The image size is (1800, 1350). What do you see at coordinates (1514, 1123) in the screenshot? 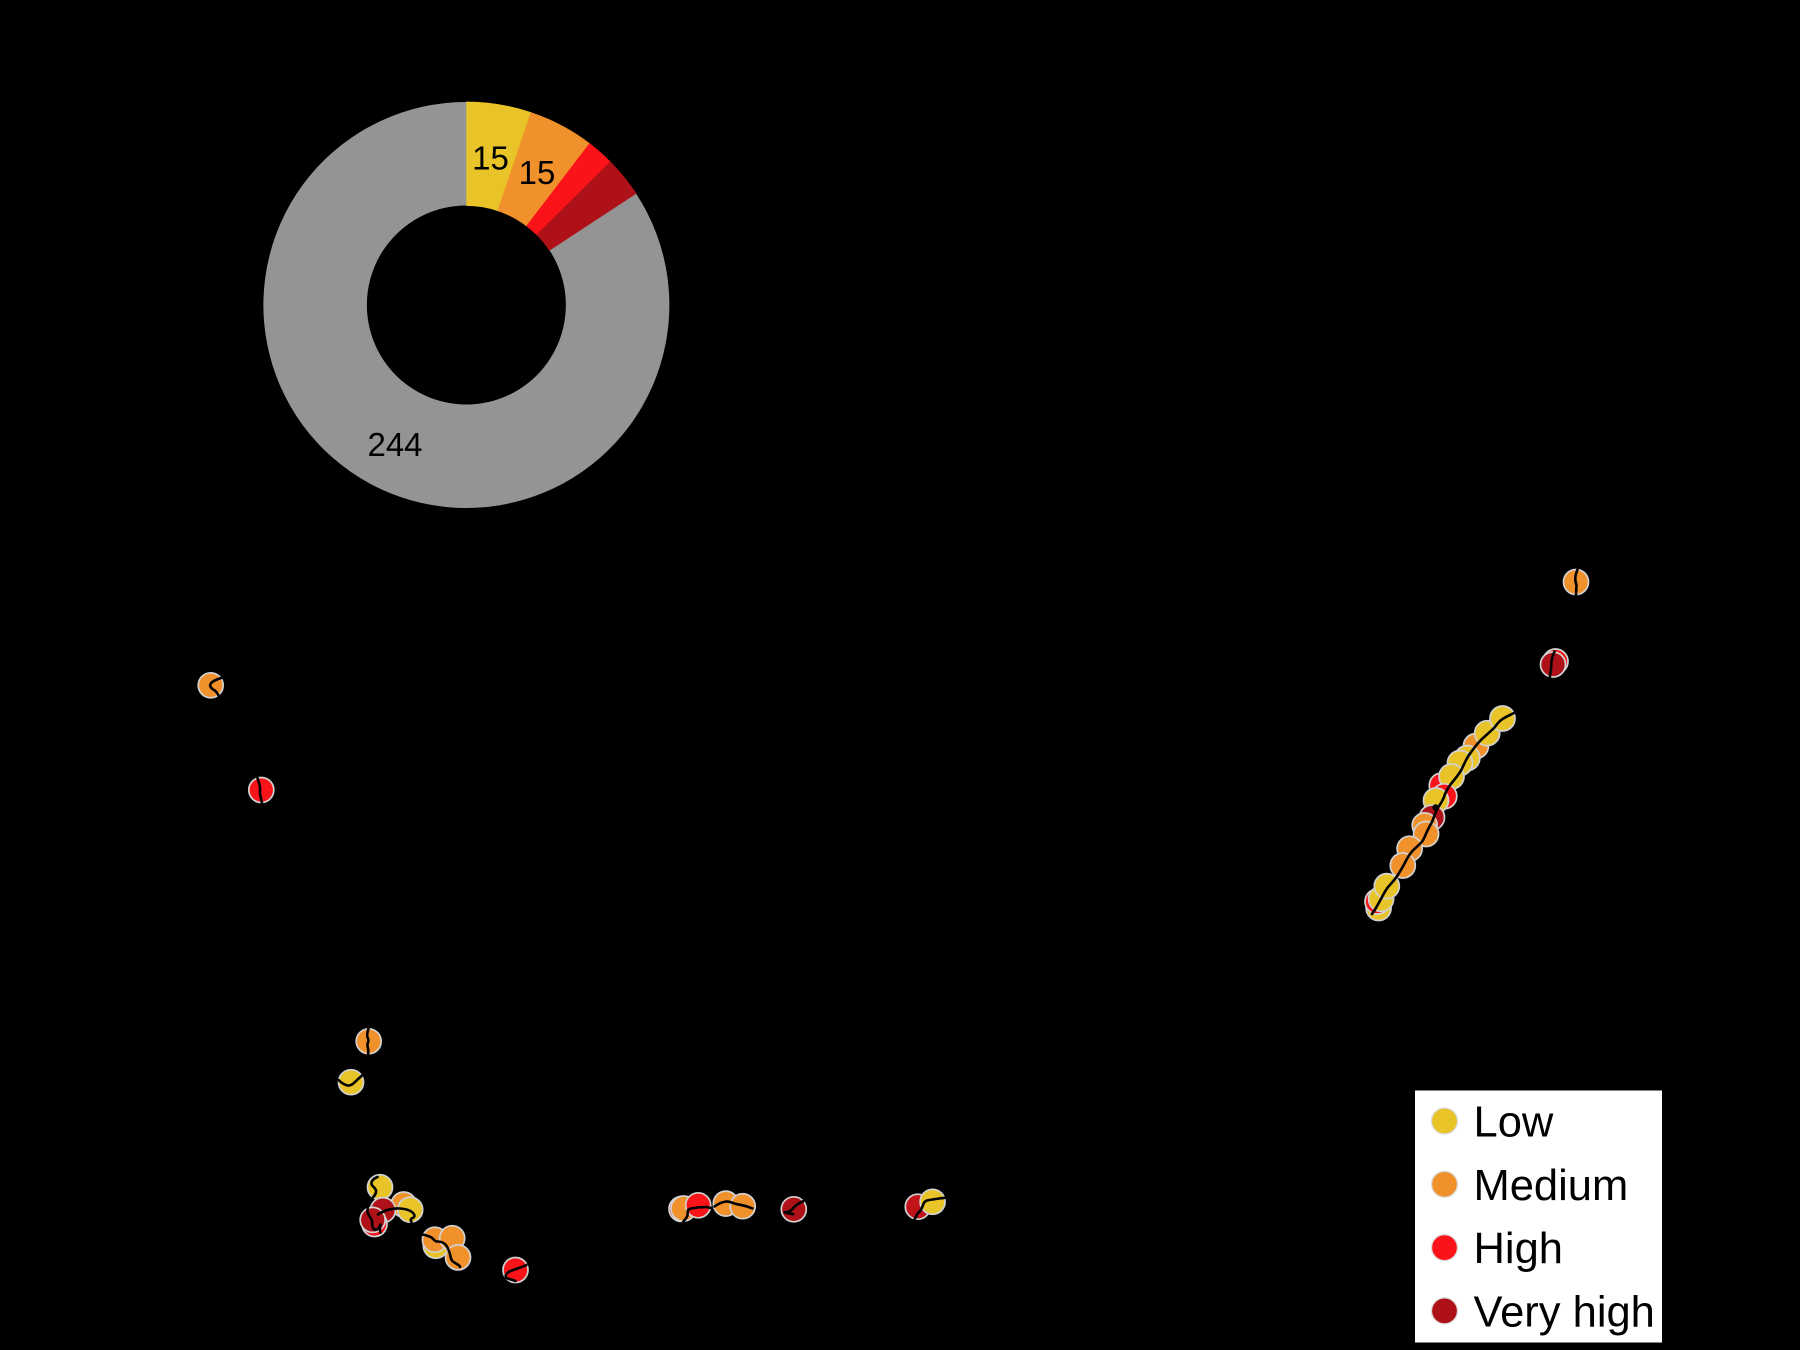
I see `svg-text: Low` at bounding box center [1514, 1123].